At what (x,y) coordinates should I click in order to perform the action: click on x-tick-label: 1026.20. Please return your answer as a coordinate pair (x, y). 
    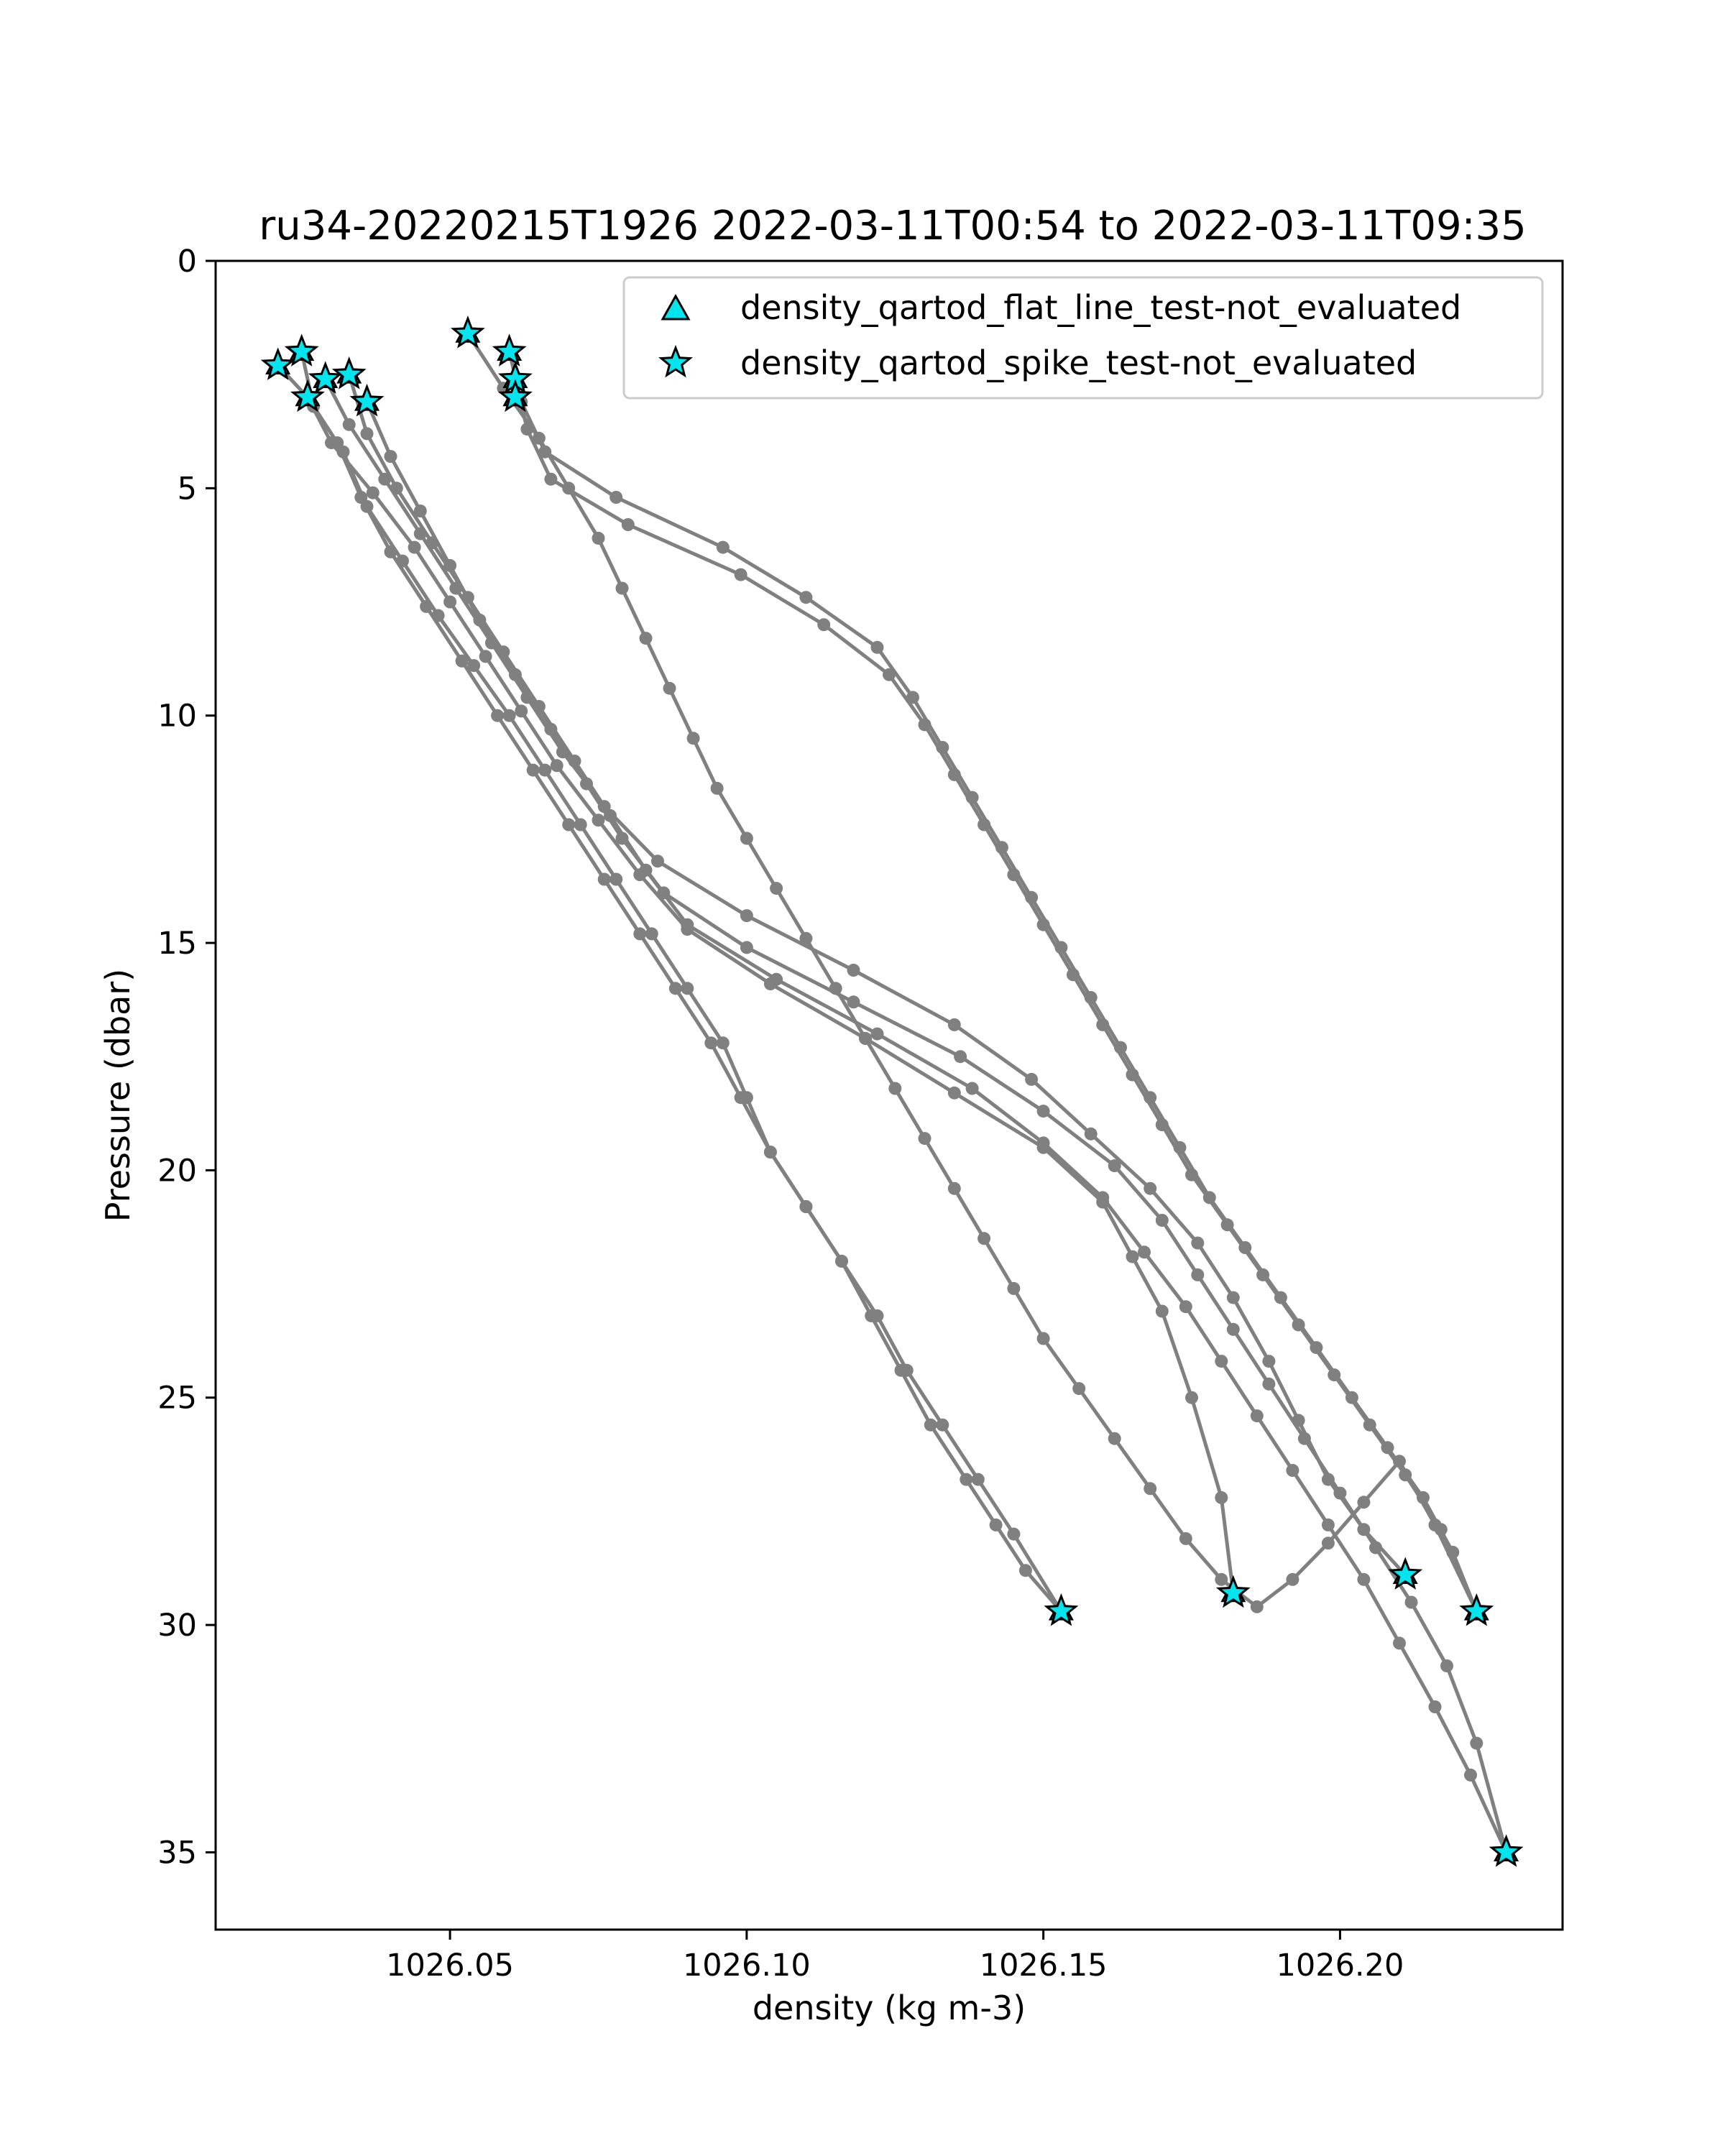
    Looking at the image, I should click on (1340, 1966).